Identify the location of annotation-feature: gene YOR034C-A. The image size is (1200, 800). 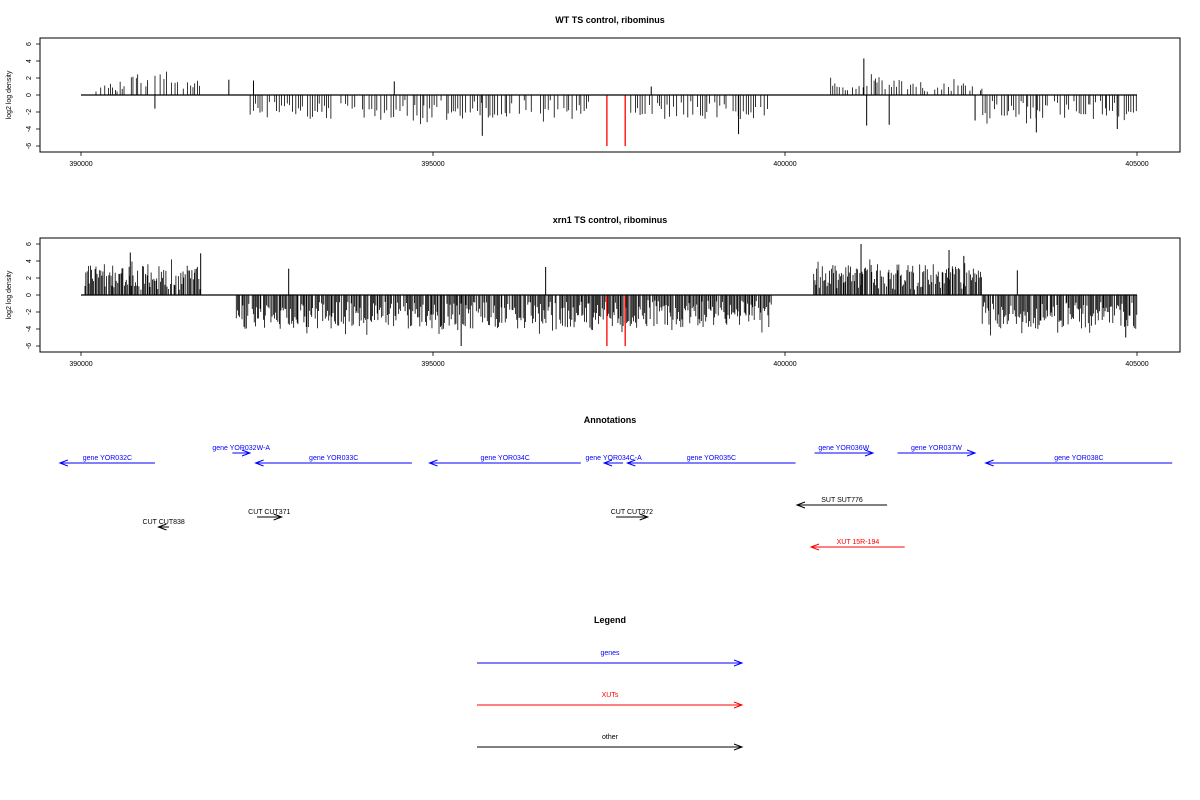
(613, 461).